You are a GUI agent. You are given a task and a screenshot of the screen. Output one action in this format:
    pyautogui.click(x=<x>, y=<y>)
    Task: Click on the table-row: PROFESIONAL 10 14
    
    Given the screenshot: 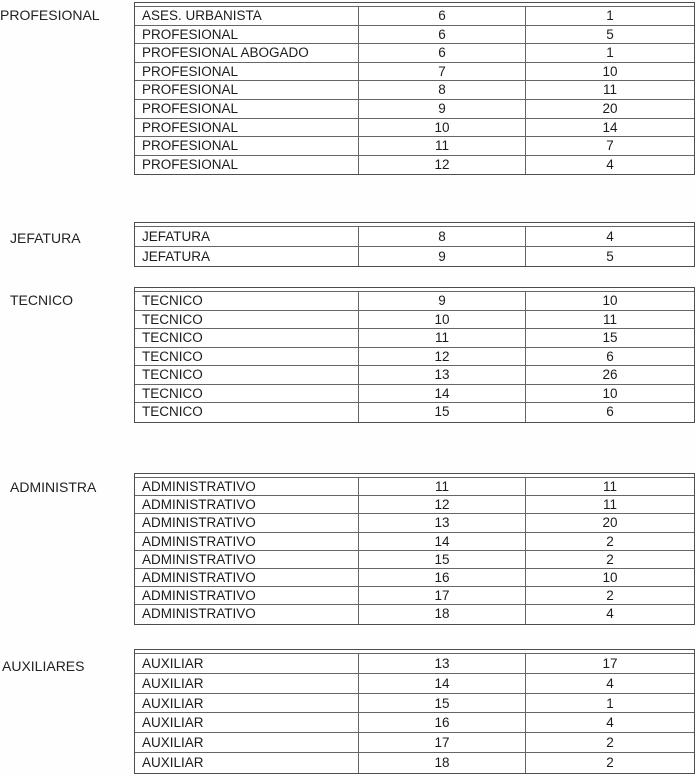 What is the action you would take?
    pyautogui.click(x=414, y=128)
    